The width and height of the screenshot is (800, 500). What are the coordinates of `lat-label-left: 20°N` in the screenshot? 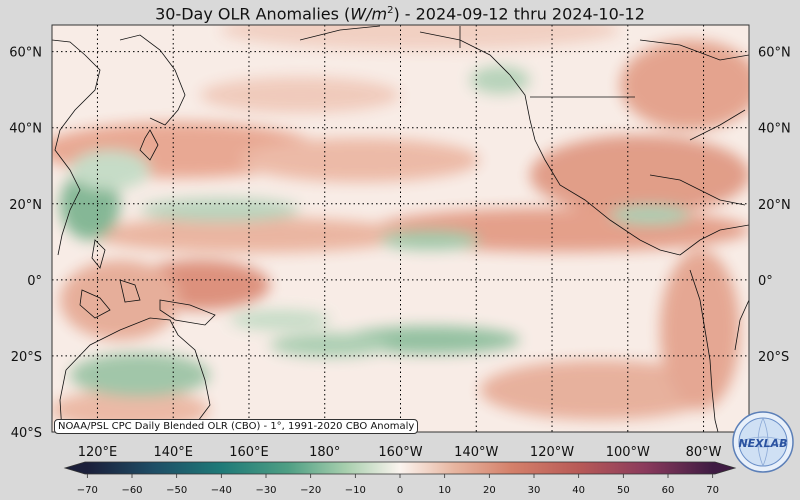 It's located at (25, 205).